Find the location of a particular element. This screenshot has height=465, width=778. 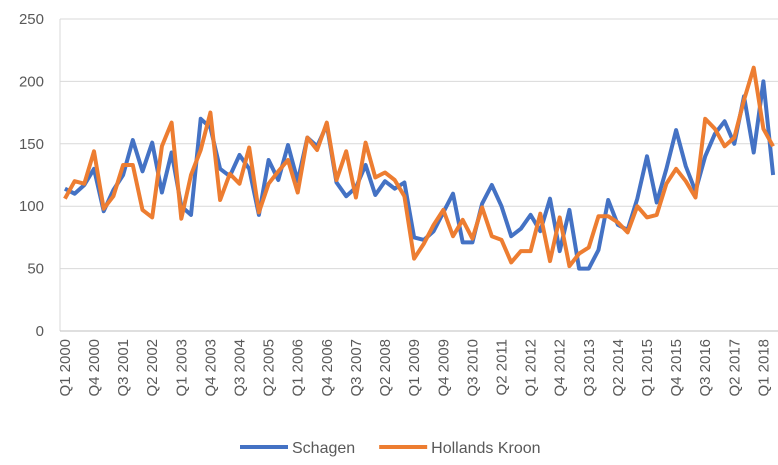

x-tick-label: Q3 2010 is located at coordinates (472, 368).